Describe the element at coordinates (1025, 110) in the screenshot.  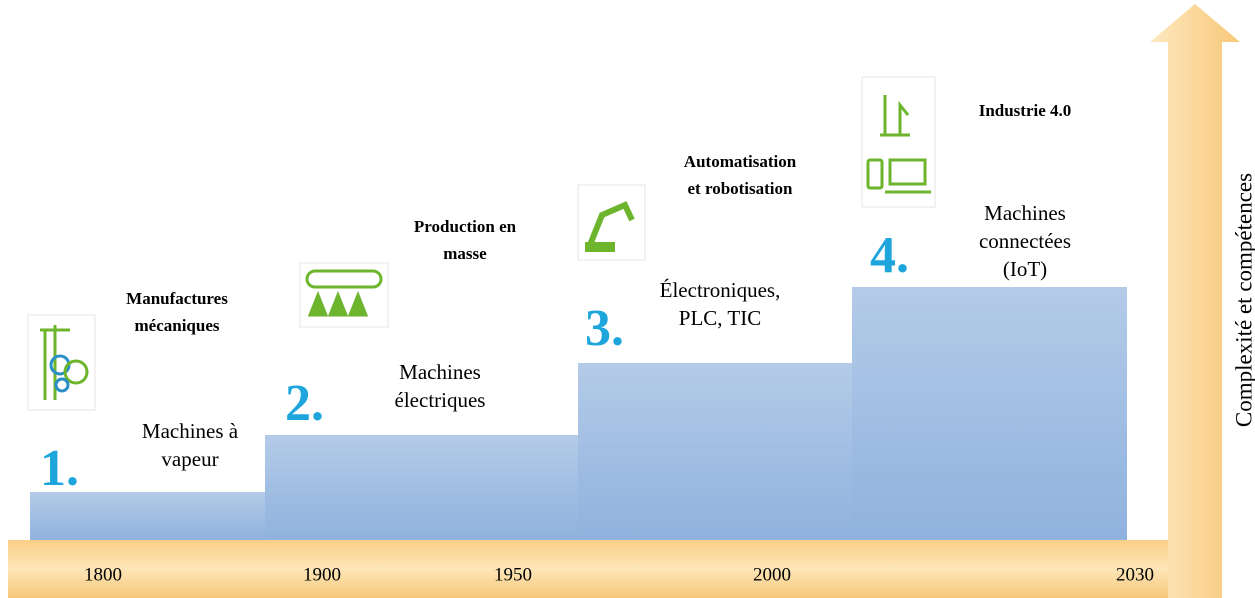
I see `stage-title: Industrie 4.0` at that location.